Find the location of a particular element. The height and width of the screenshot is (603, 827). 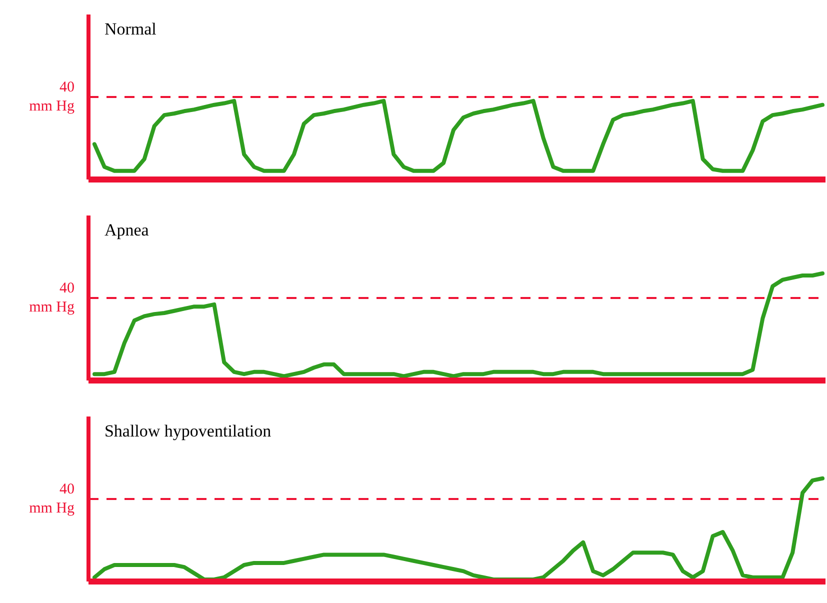

chart-title: Shallow hypoventilation is located at coordinates (188, 431).